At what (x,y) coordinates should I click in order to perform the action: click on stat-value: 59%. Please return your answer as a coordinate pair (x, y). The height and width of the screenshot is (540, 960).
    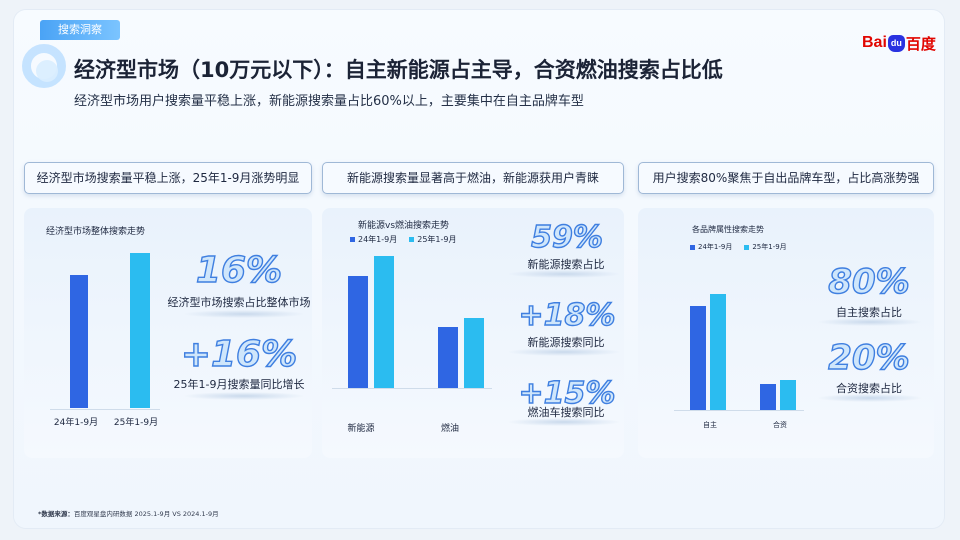
    Looking at the image, I should click on (566, 237).